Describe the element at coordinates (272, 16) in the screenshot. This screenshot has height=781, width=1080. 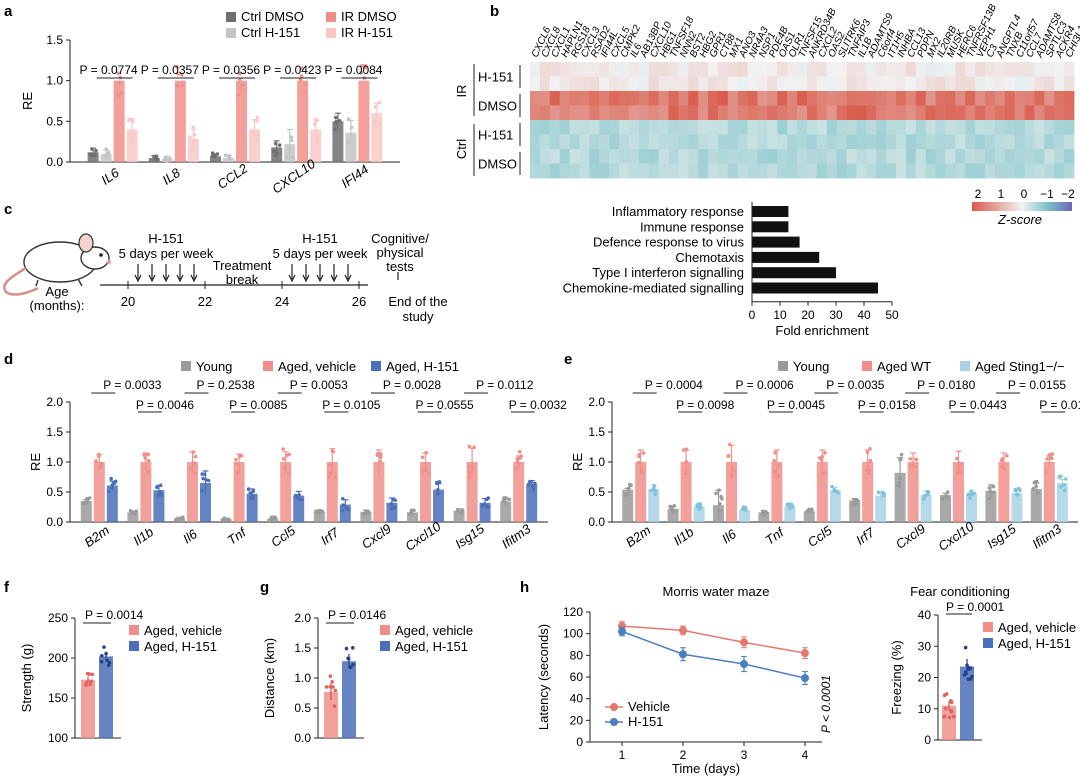
I see `legend-label: Ctrl DMSO` at that location.